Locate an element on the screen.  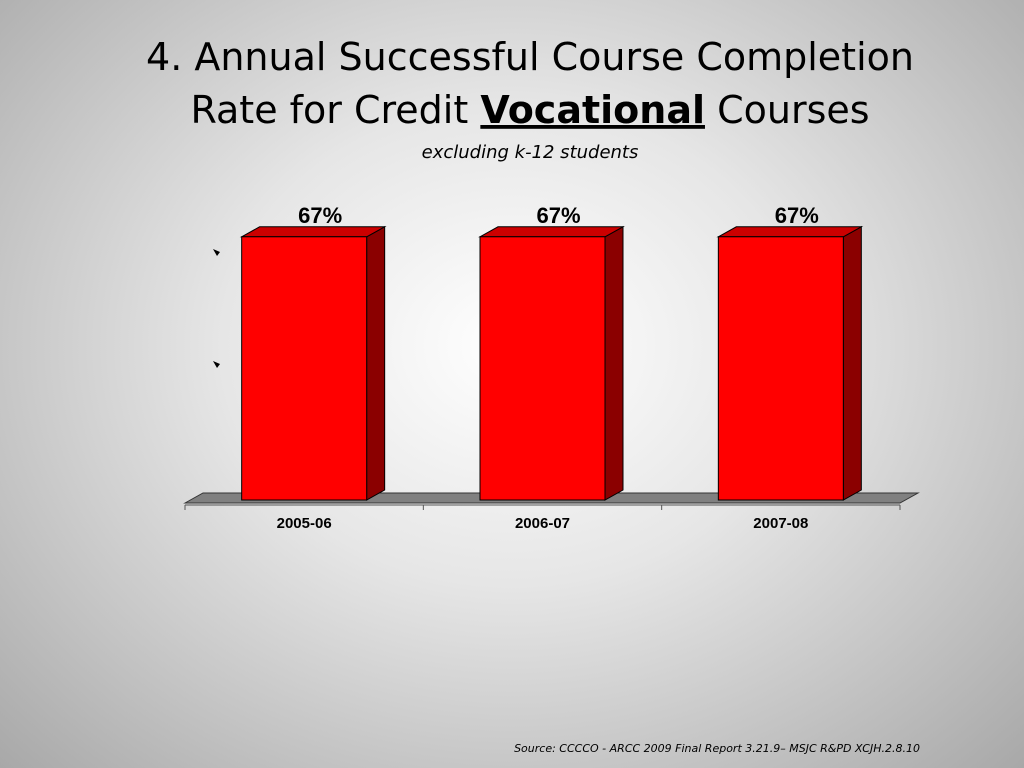
x-tick-label: 2006-07 is located at coordinates (542, 523).